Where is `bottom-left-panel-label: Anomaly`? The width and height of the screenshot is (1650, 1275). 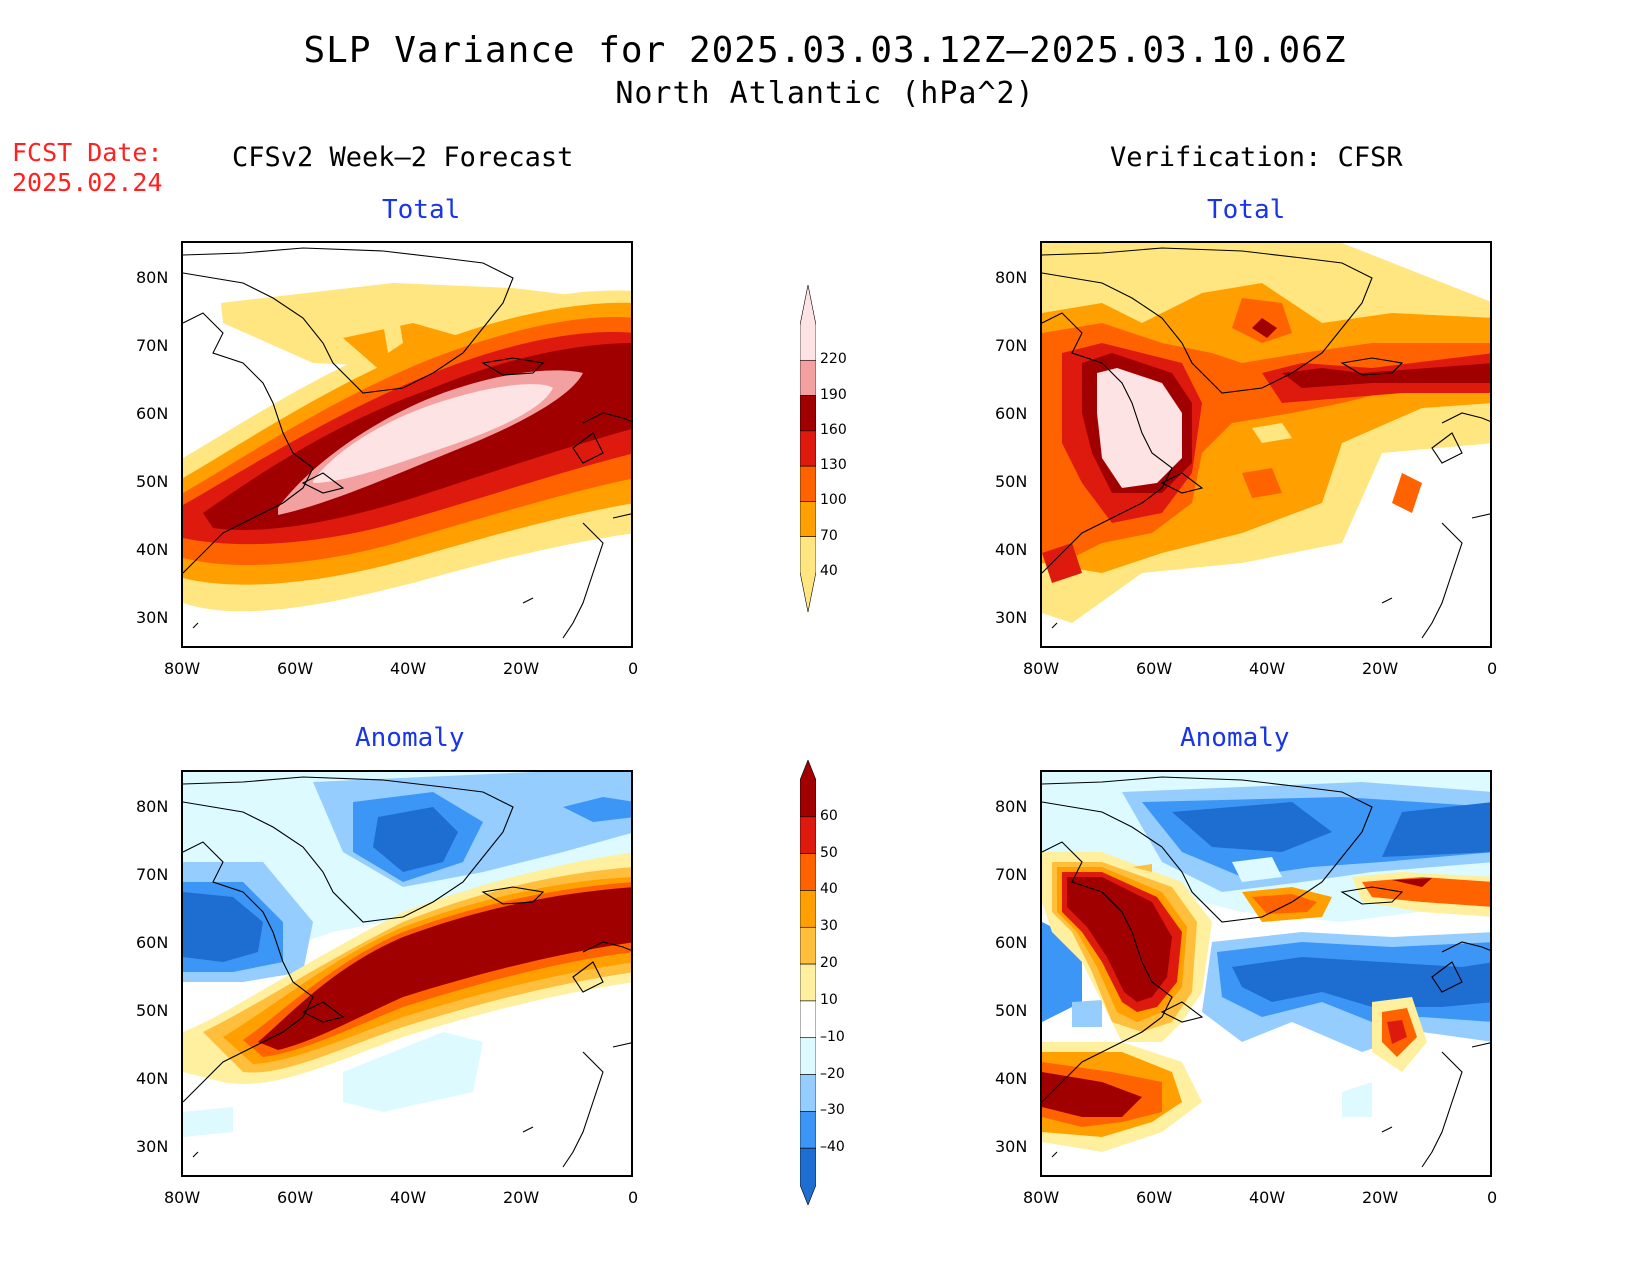 bottom-left-panel-label: Anomaly is located at coordinates (410, 738).